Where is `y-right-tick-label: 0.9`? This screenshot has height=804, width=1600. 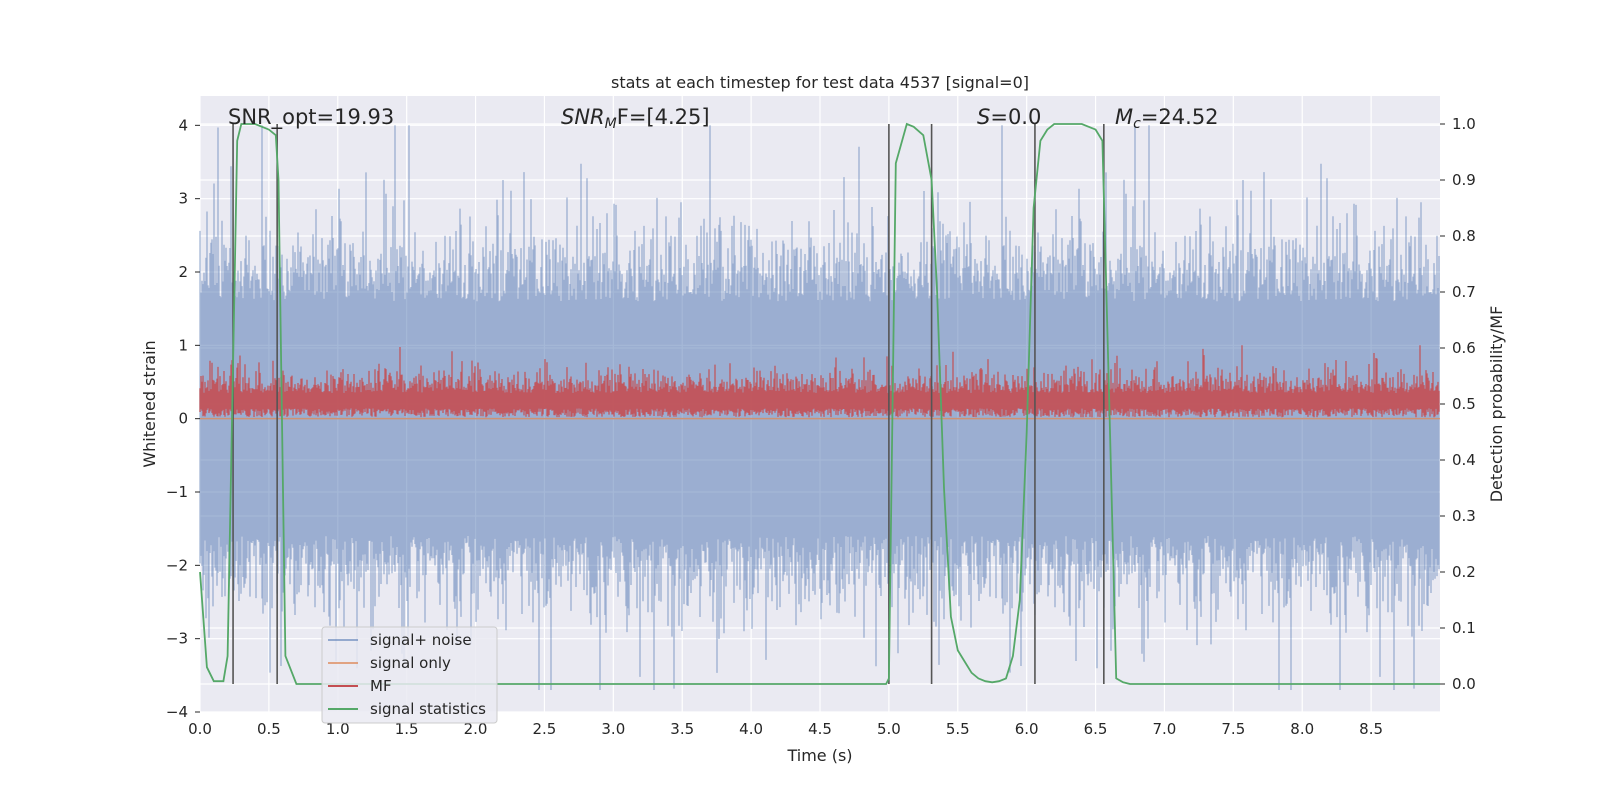
y-right-tick-label: 0.9 is located at coordinates (1464, 180).